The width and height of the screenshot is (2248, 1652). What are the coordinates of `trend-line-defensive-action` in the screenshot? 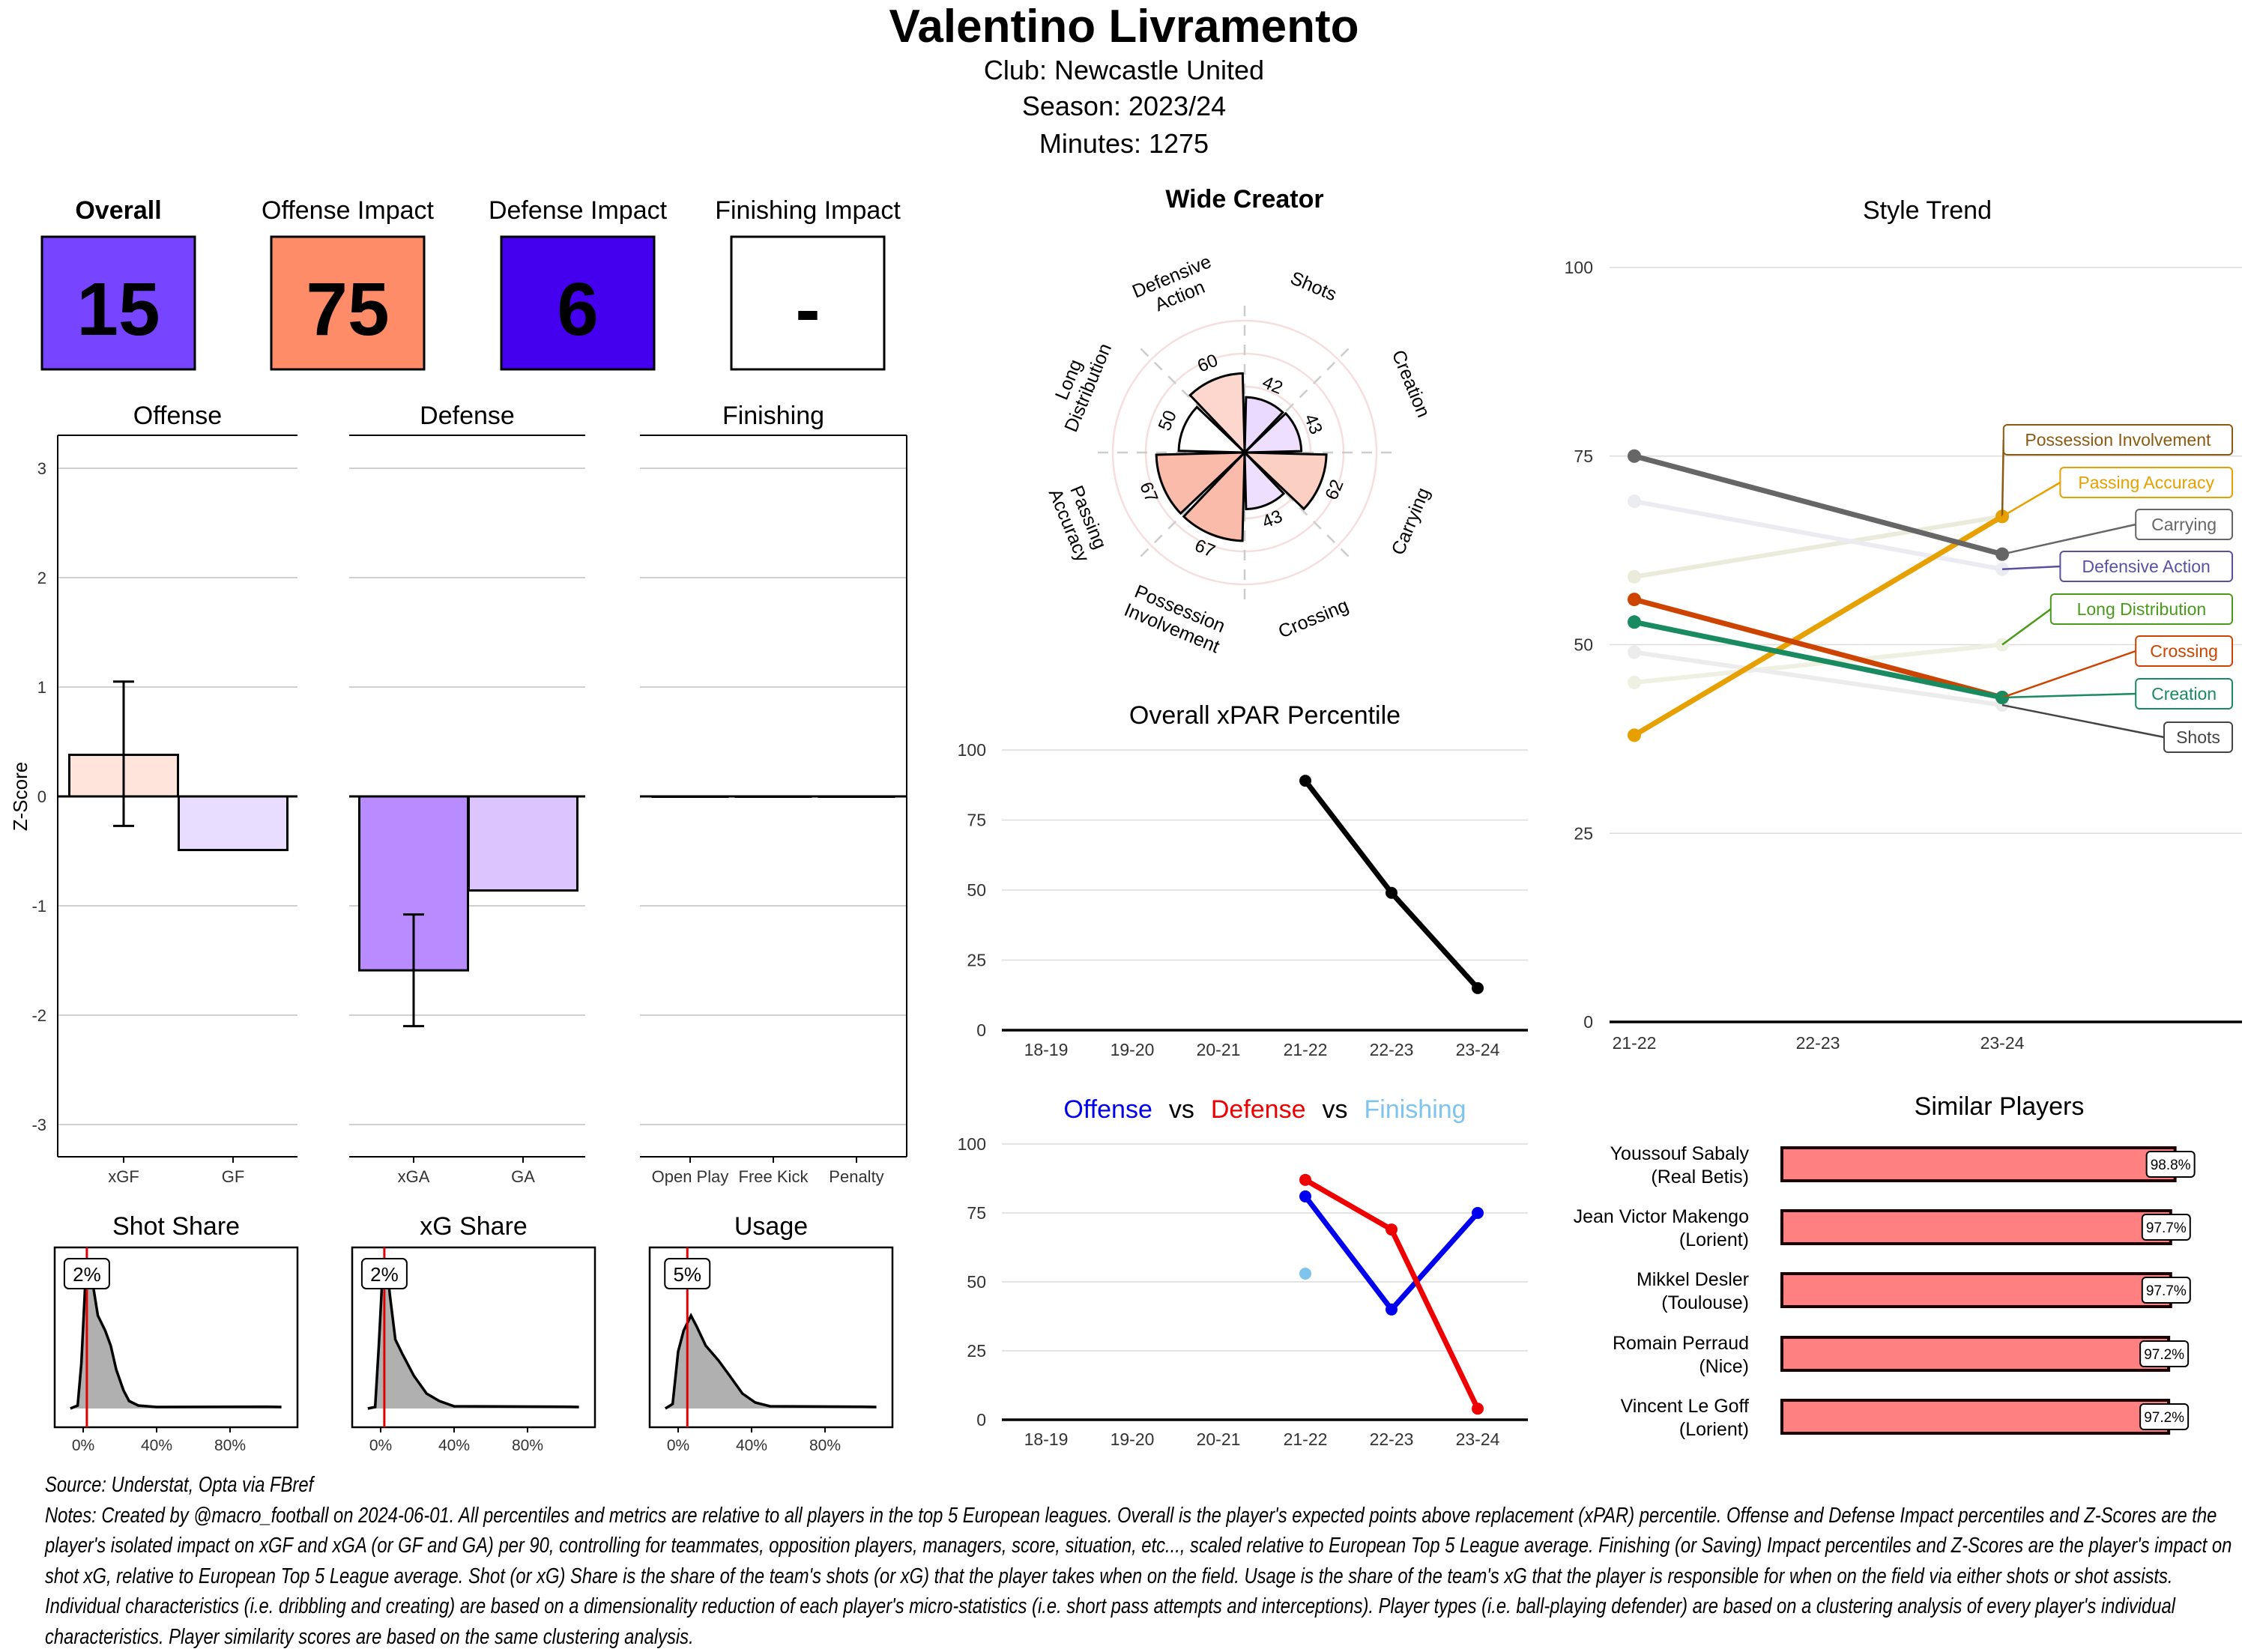 It's located at (1818, 535).